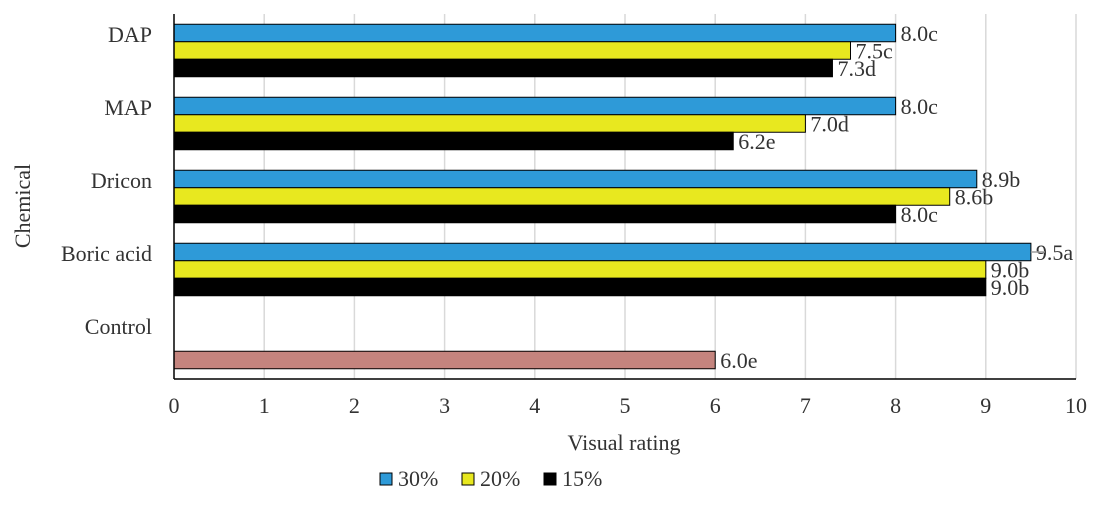 Image resolution: width=1098 pixels, height=507 pixels. I want to click on category-label: DAP, so click(130, 34).